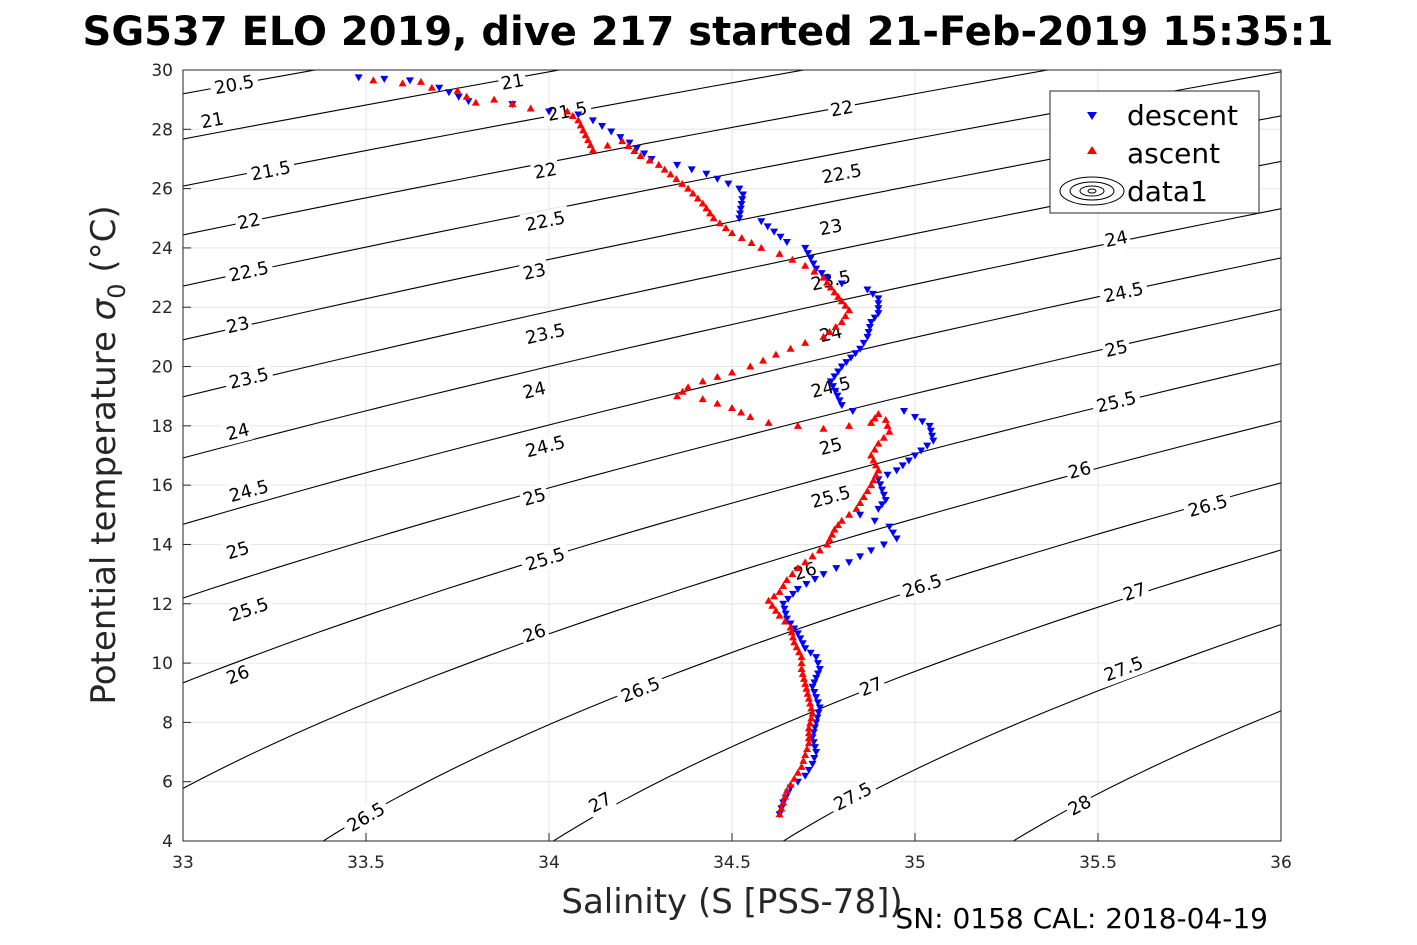 This screenshot has width=1417, height=945. Describe the element at coordinates (1031, 732) in the screenshot. I see `isopycnal-27.5` at that location.